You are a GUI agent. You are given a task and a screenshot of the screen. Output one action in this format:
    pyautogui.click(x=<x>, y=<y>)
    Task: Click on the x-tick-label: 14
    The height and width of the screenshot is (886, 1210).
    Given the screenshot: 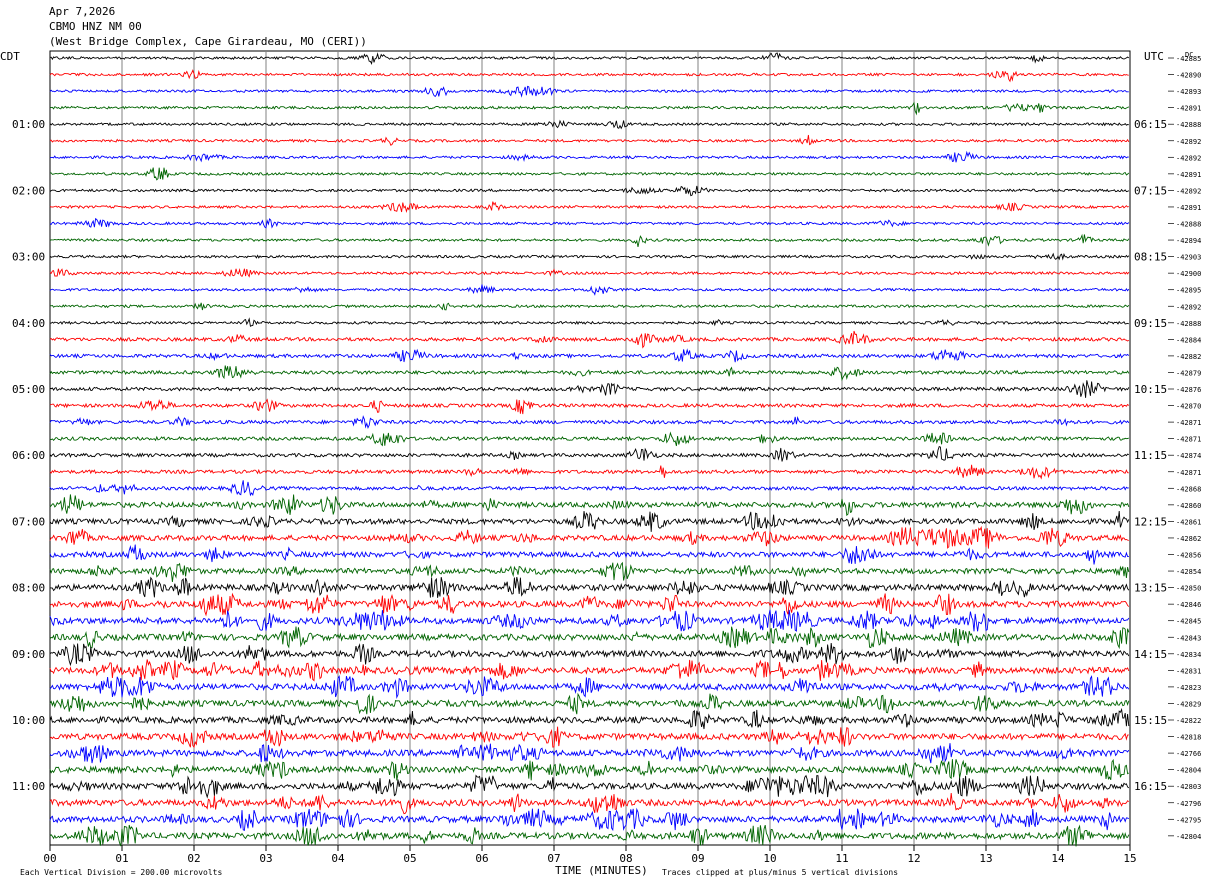 What is the action you would take?
    pyautogui.click(x=1058, y=858)
    